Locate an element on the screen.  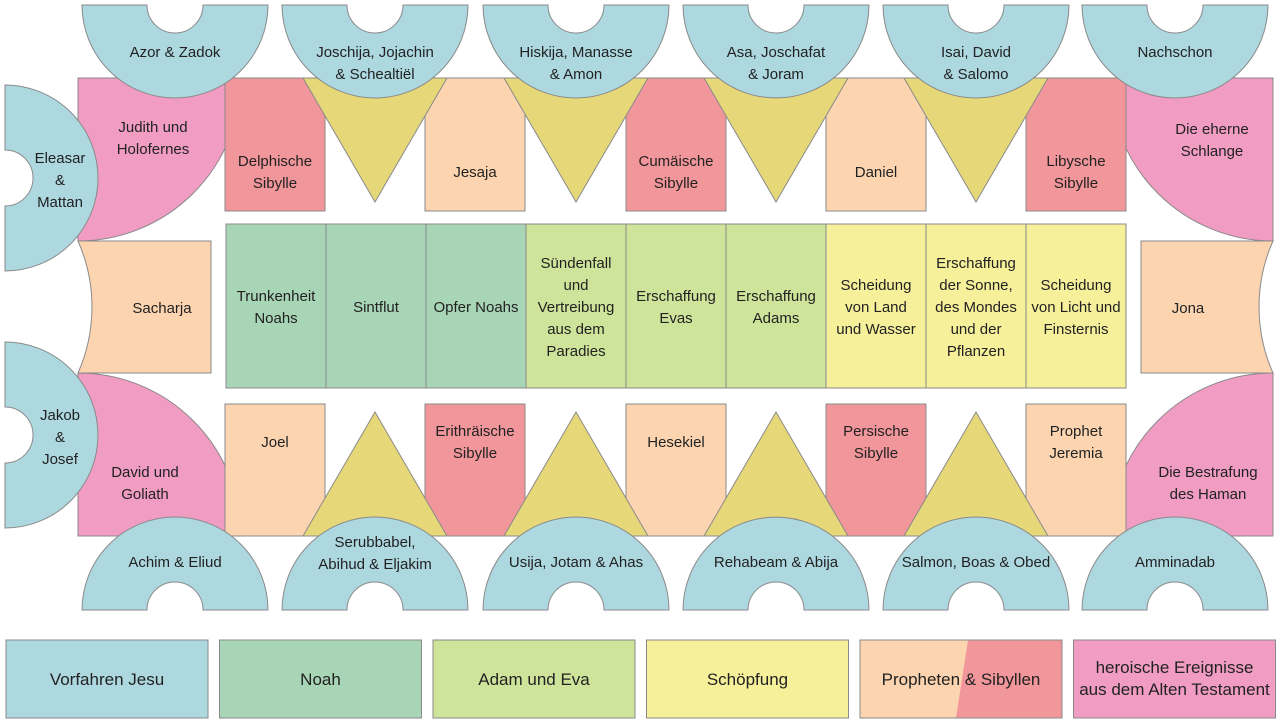
ancestor-serubbabel-label: Serubbabel, is located at coordinates (375, 542).